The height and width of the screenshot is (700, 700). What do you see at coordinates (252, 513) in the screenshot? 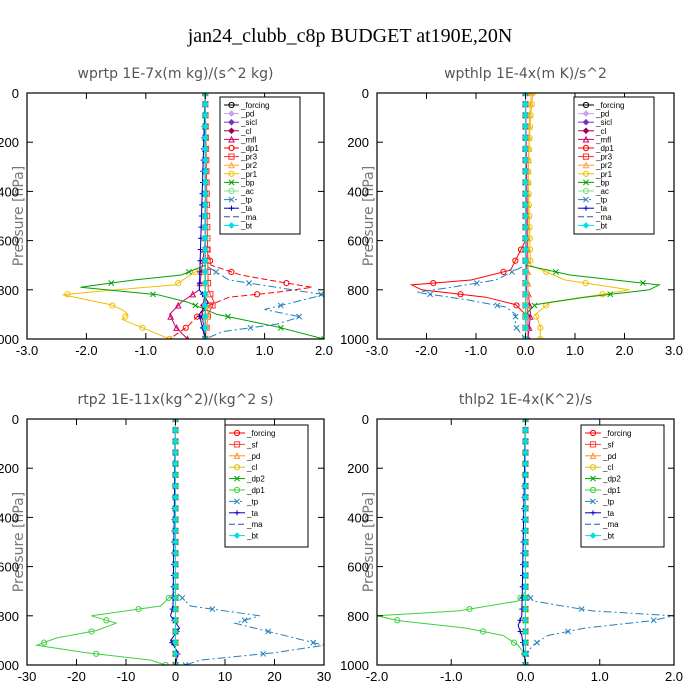
I see `legend-label: _ta` at bounding box center [252, 513].